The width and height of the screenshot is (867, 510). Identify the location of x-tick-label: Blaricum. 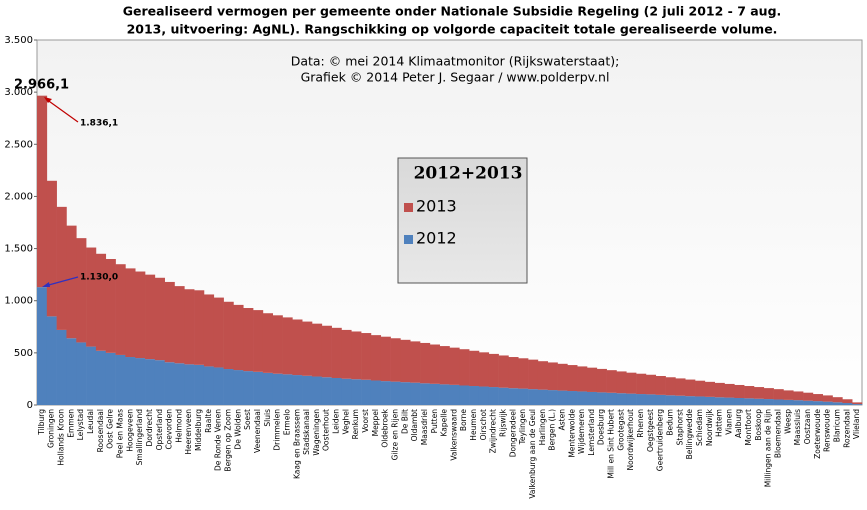
(836, 425).